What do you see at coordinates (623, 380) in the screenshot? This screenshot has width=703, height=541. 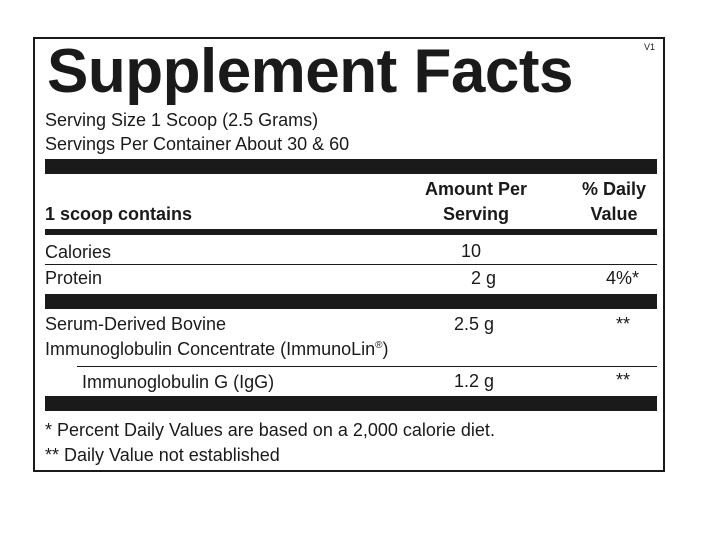 I see `row-igg-dv: **` at bounding box center [623, 380].